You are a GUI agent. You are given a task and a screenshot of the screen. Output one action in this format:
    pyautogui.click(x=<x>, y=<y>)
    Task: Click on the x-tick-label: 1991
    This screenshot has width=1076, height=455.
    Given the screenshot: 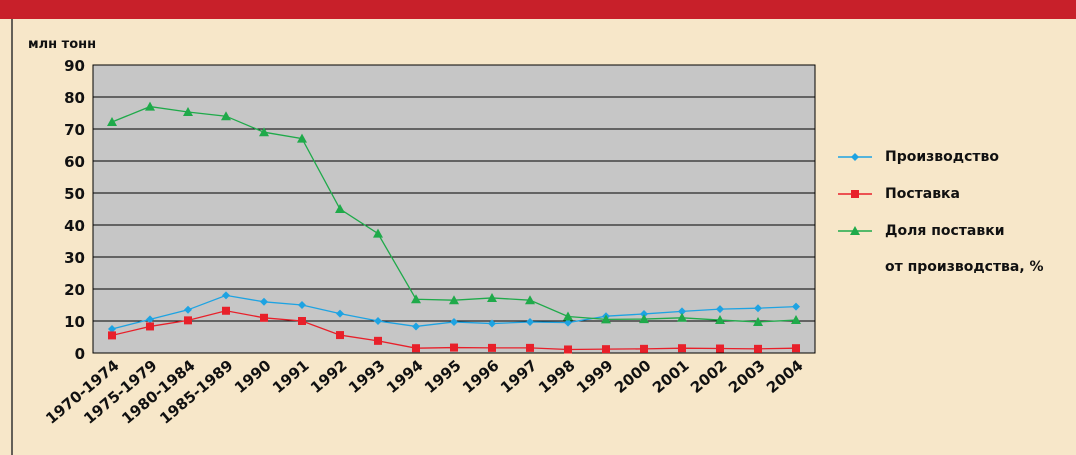 What is the action you would take?
    pyautogui.click(x=291, y=376)
    